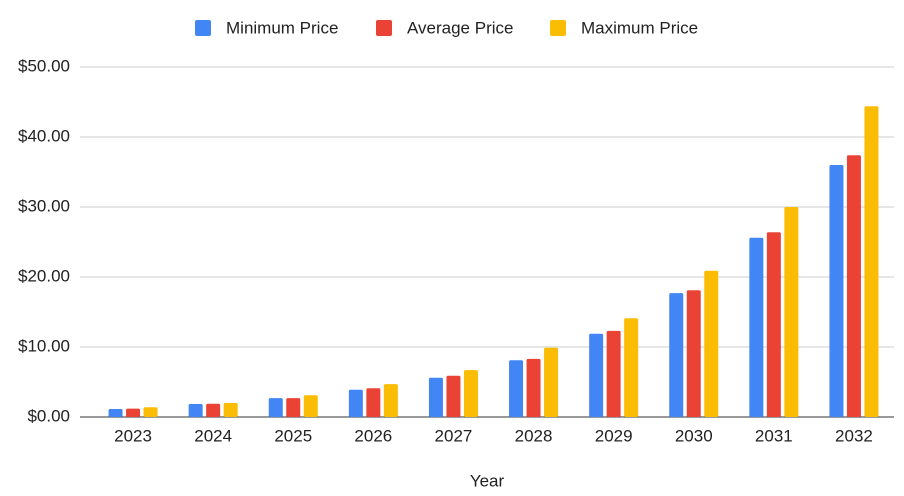  What do you see at coordinates (454, 435) in the screenshot?
I see `x-tick-label: 2027` at bounding box center [454, 435].